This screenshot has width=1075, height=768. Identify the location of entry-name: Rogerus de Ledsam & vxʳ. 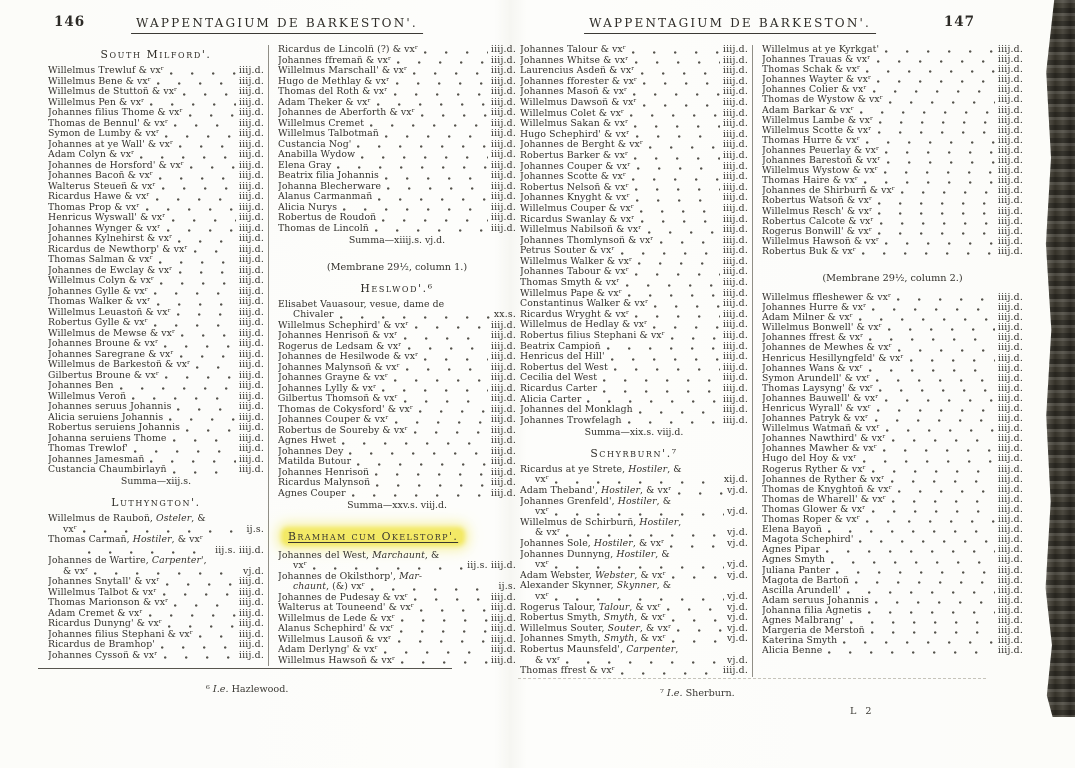
(340, 346).